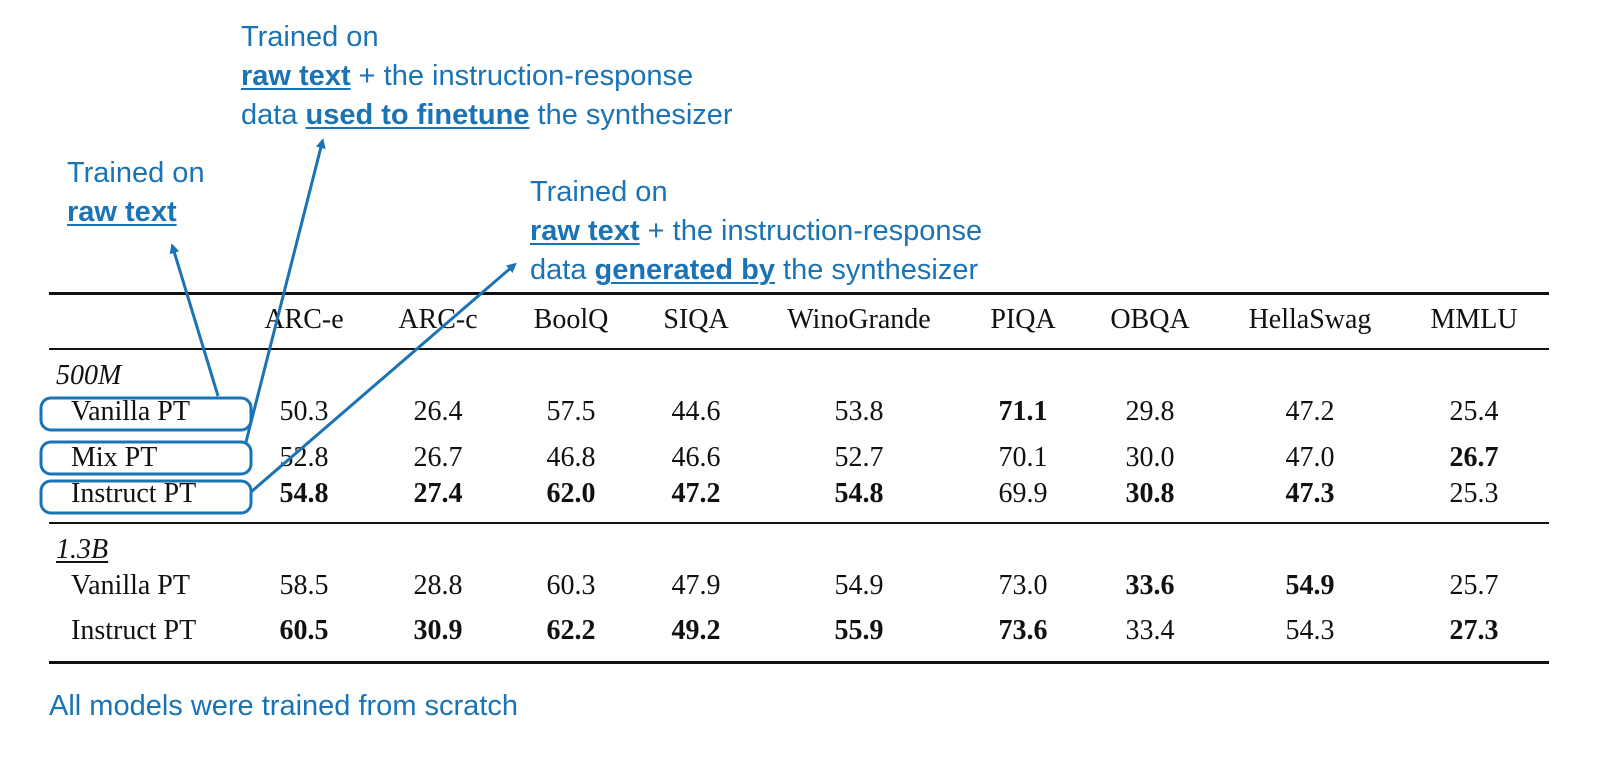 The image size is (1600, 782). Describe the element at coordinates (82, 549) in the screenshot. I see `group-label-1-3b: 1.3B` at that location.